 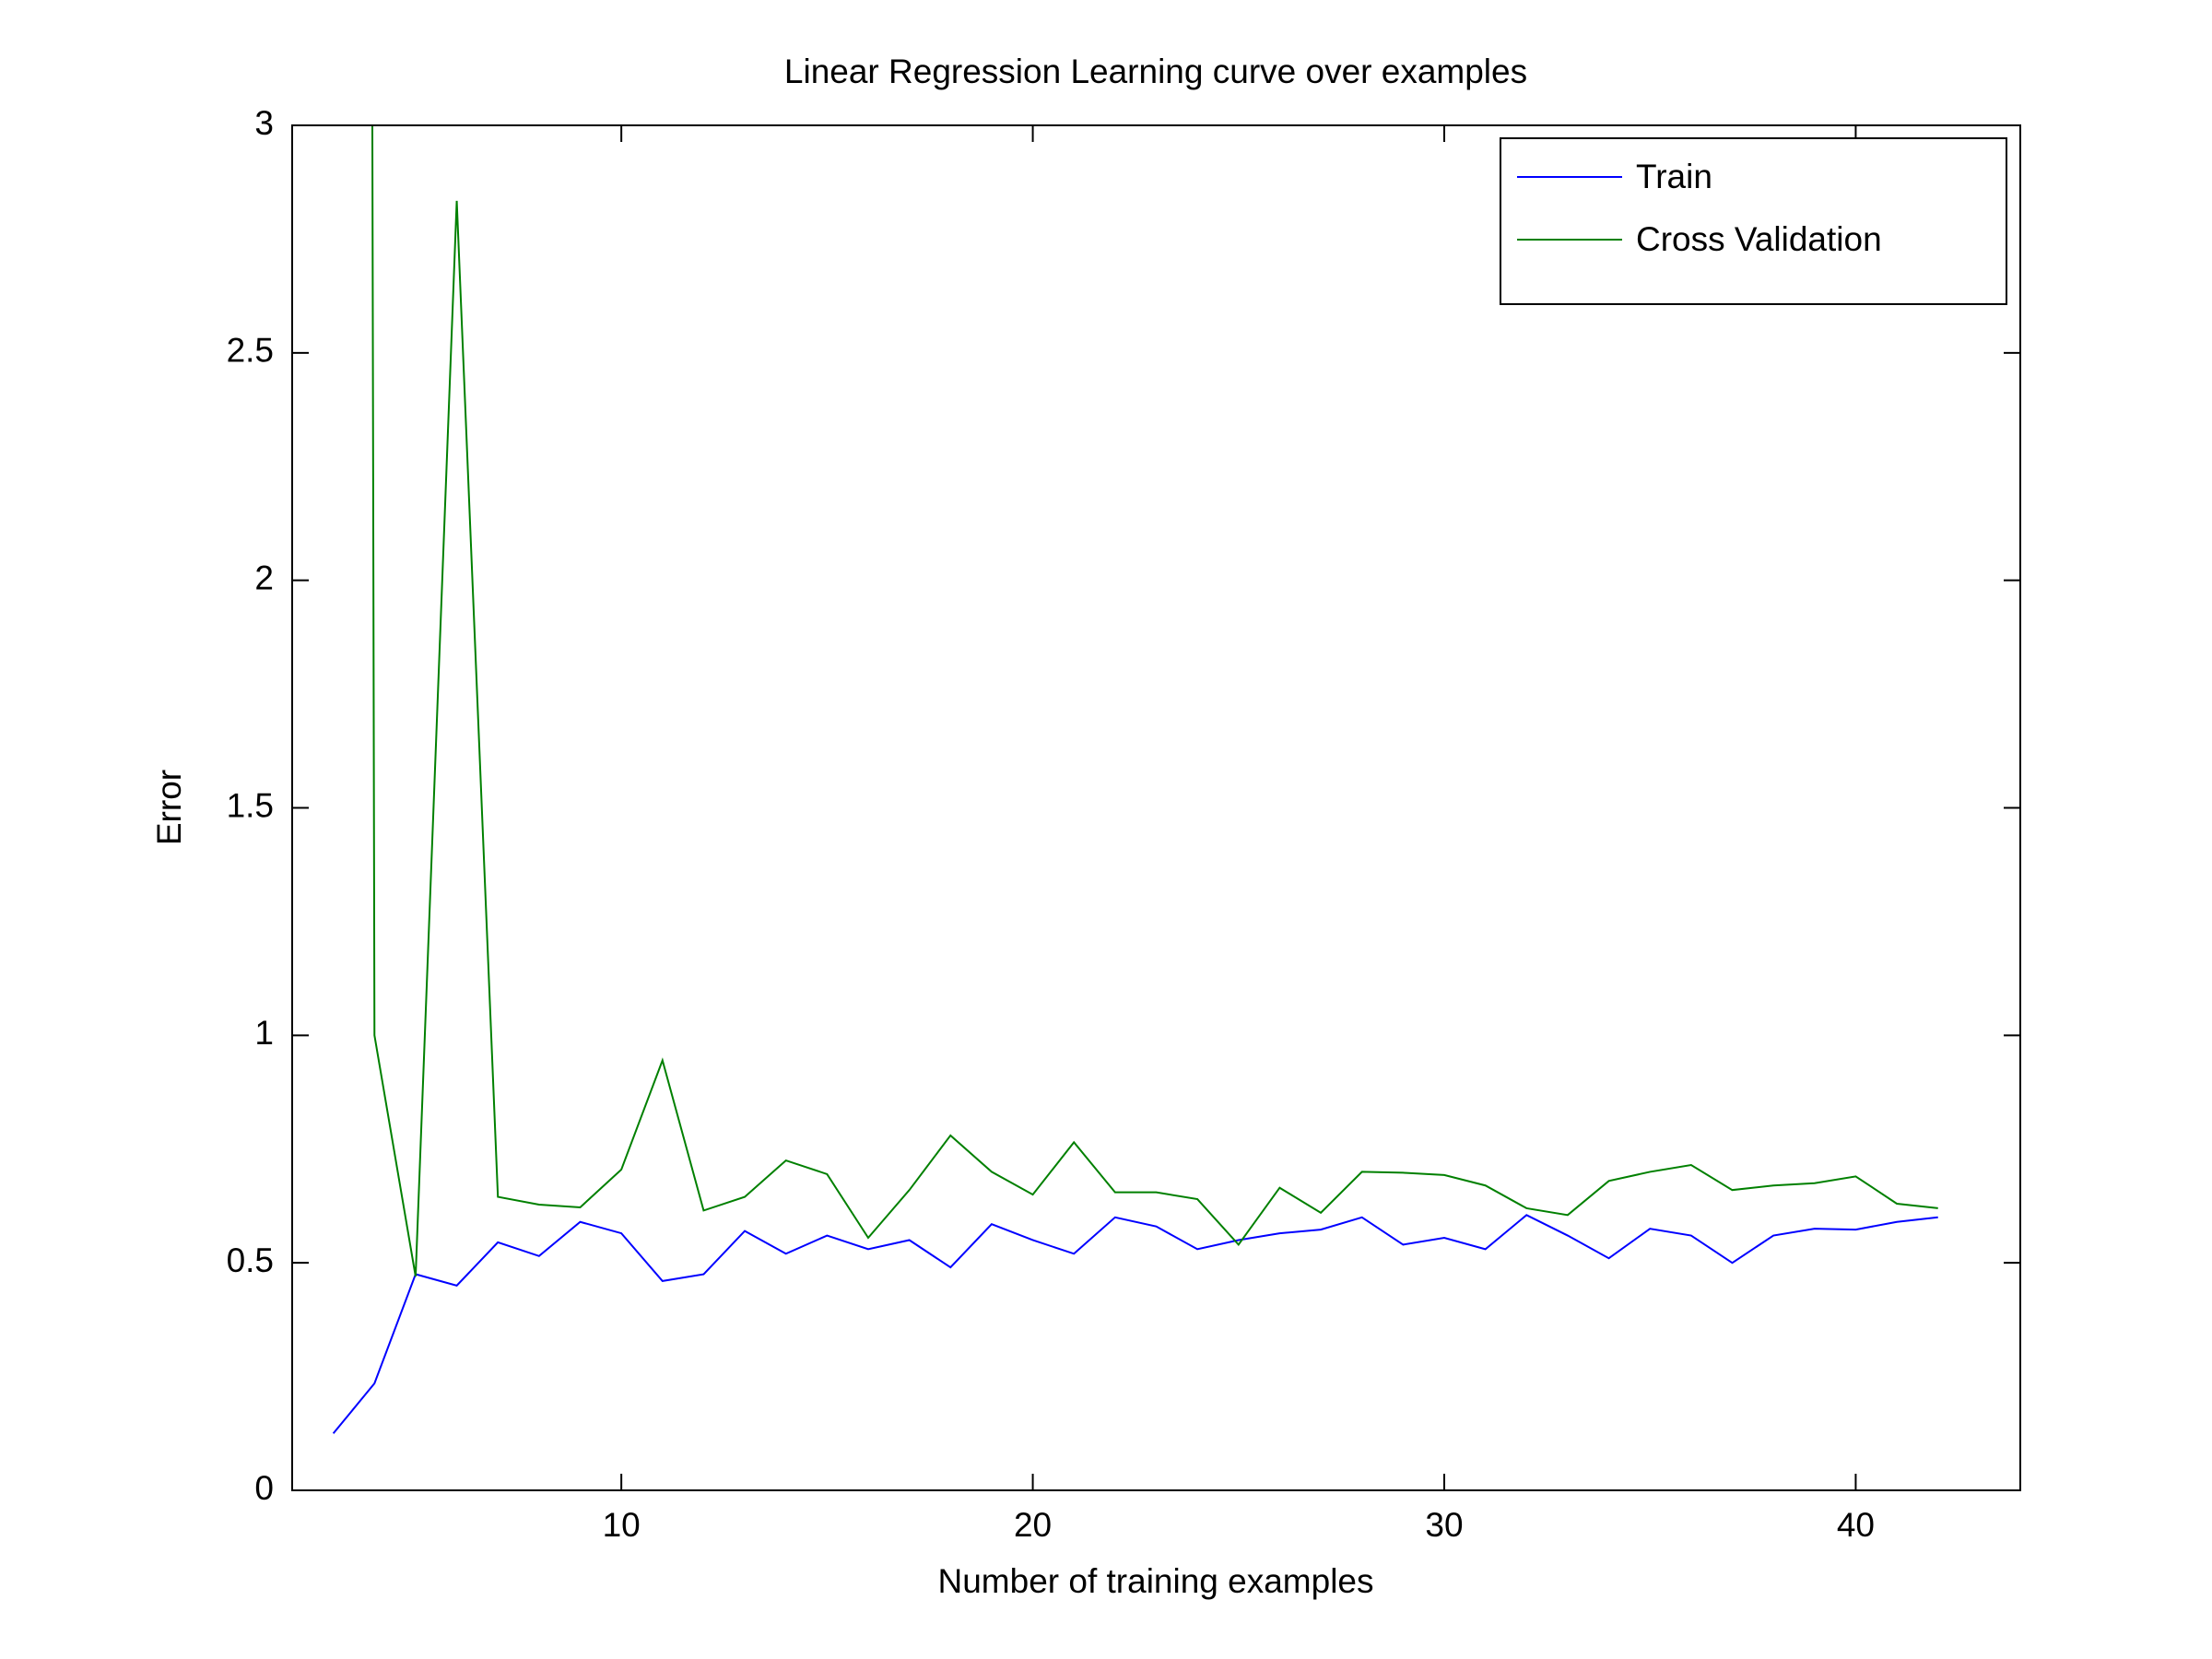 What do you see at coordinates (264, 1033) in the screenshot?
I see `y-tick-label: 1` at bounding box center [264, 1033].